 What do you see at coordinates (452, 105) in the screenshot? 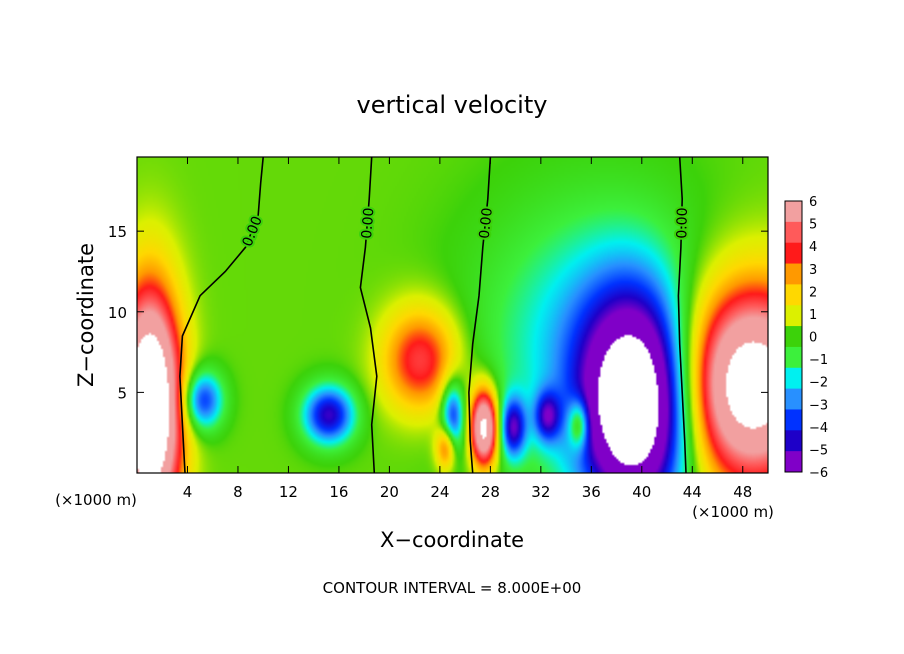
I see `chart-title: vertical velocity` at bounding box center [452, 105].